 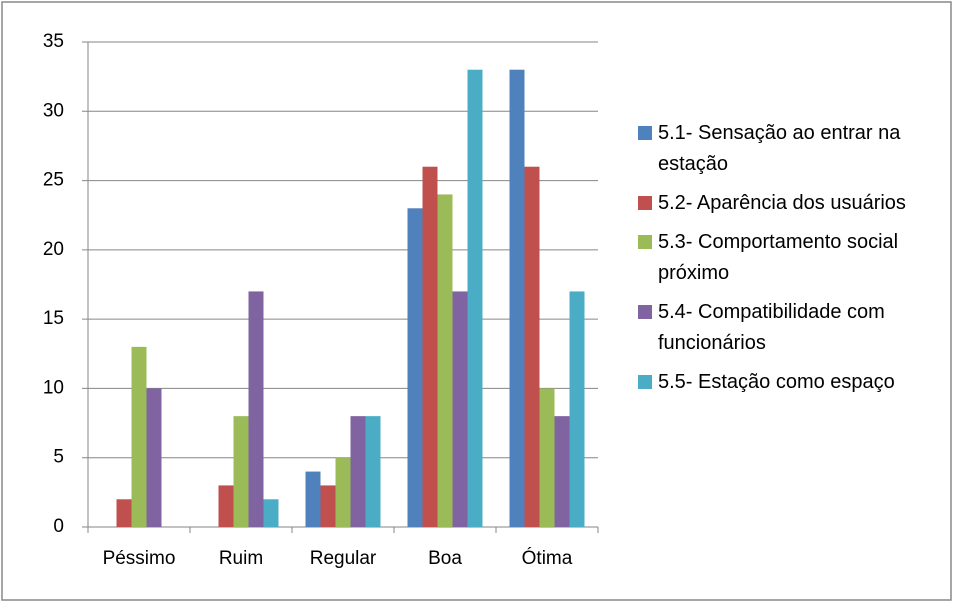 I want to click on legend-label: 5.1- Sensação ao entrar na estação, so click(x=779, y=148).